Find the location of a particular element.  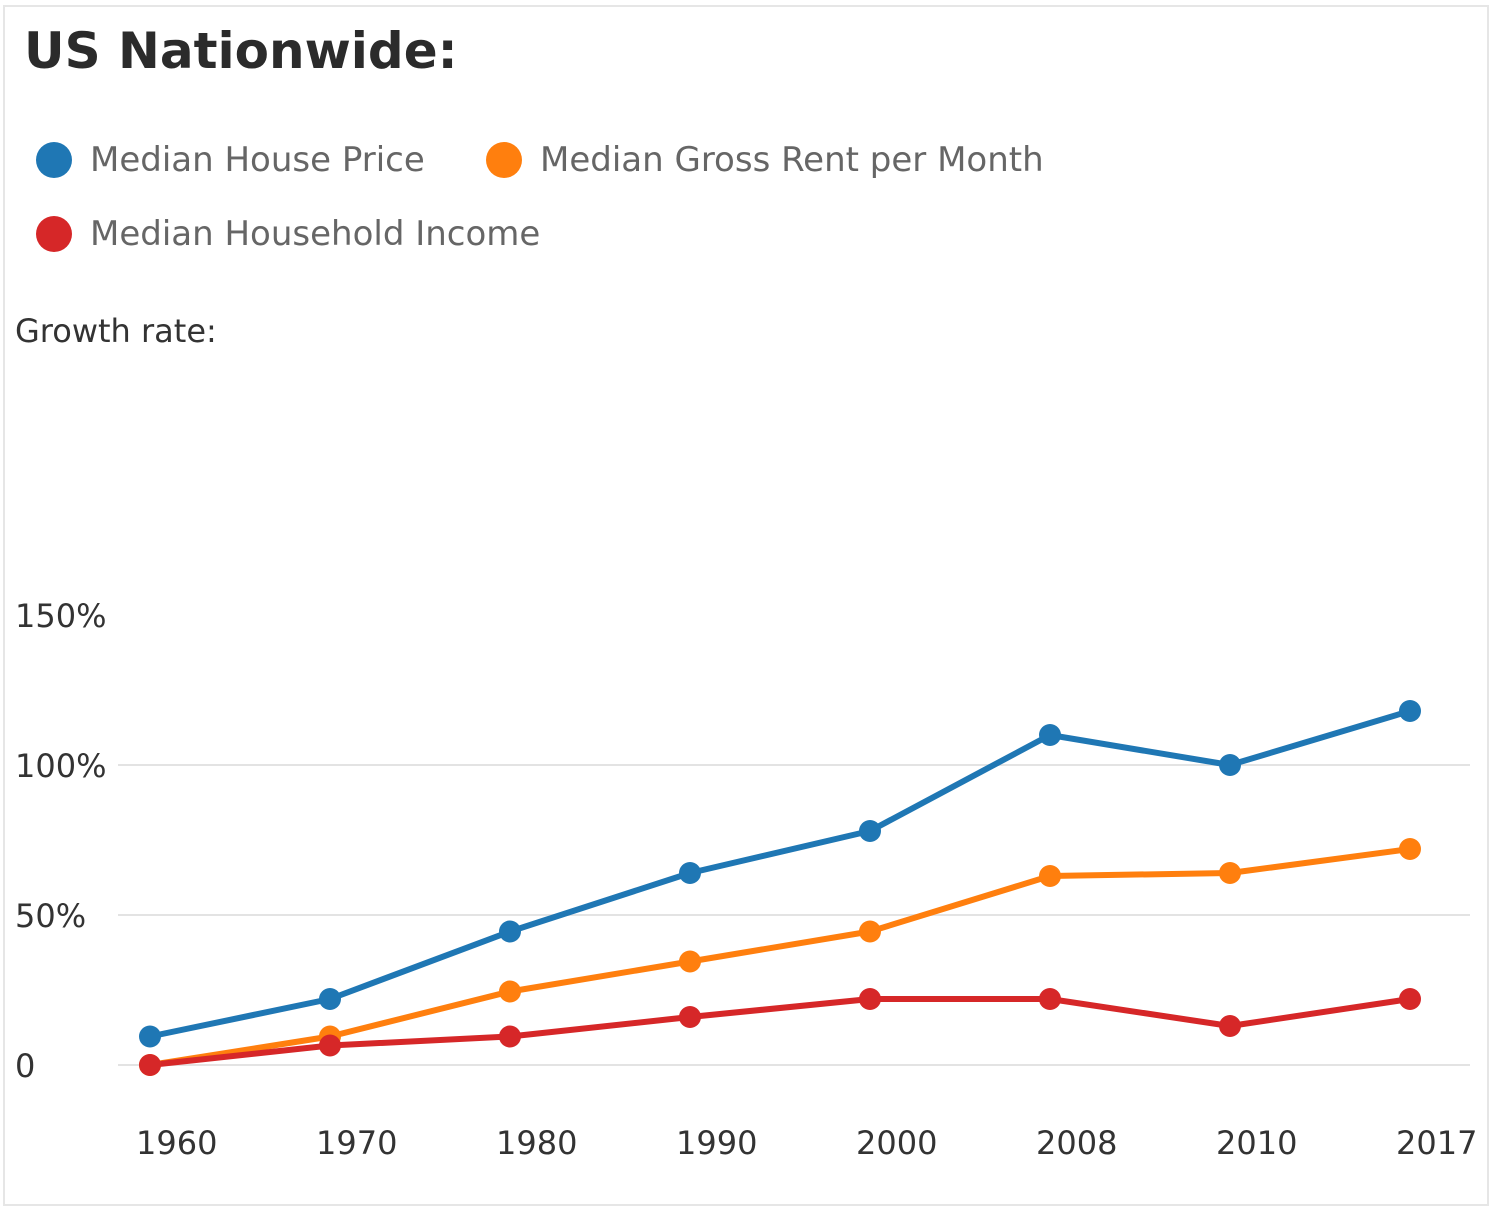

legend-item-house-price: Median House Price is located at coordinates (230, 160).